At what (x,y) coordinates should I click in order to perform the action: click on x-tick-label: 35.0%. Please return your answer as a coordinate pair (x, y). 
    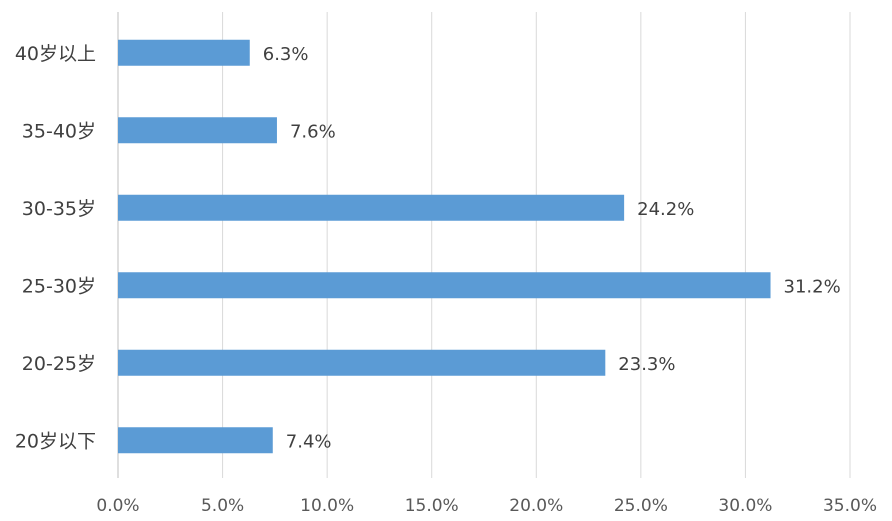
    Looking at the image, I should click on (850, 506).